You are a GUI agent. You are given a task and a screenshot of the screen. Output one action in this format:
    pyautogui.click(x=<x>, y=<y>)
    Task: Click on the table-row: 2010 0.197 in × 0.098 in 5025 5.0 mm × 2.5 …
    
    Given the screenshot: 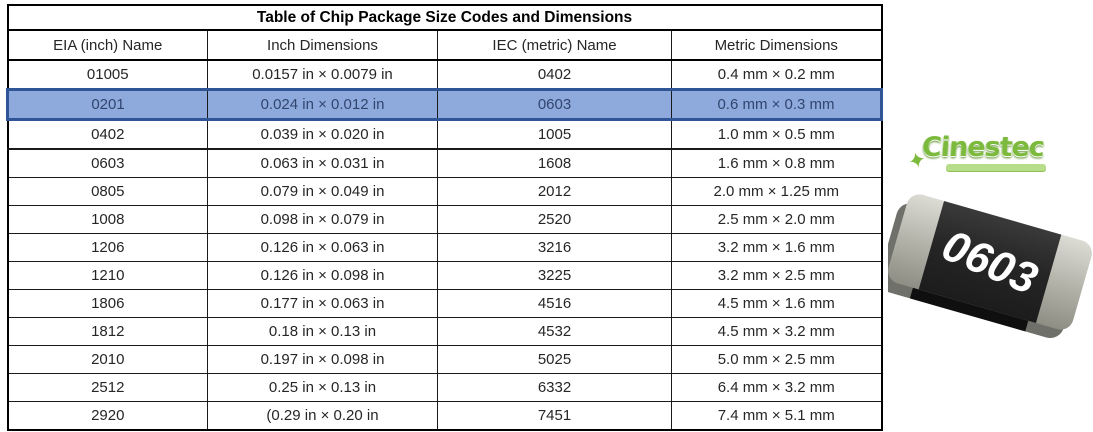 What is the action you would take?
    pyautogui.click(x=444, y=359)
    